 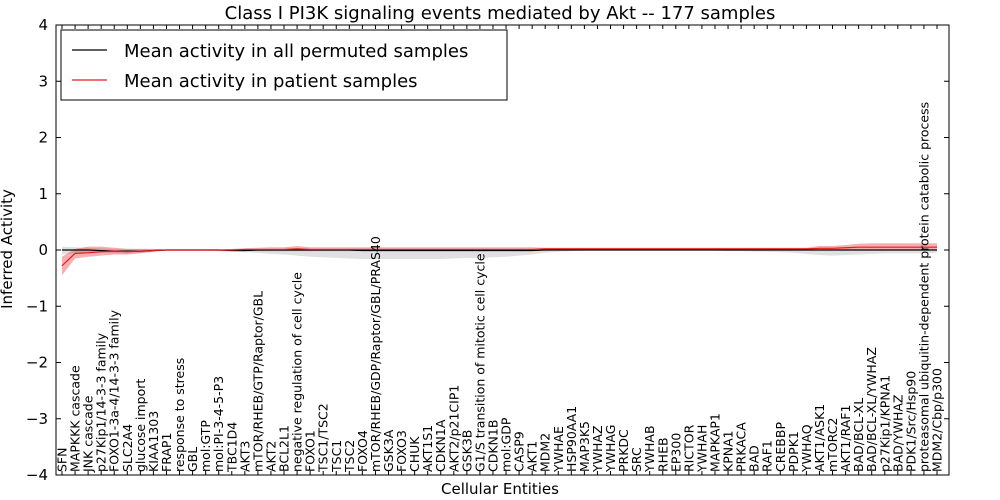 I want to click on y-tick-label: 0, so click(x=43, y=250).